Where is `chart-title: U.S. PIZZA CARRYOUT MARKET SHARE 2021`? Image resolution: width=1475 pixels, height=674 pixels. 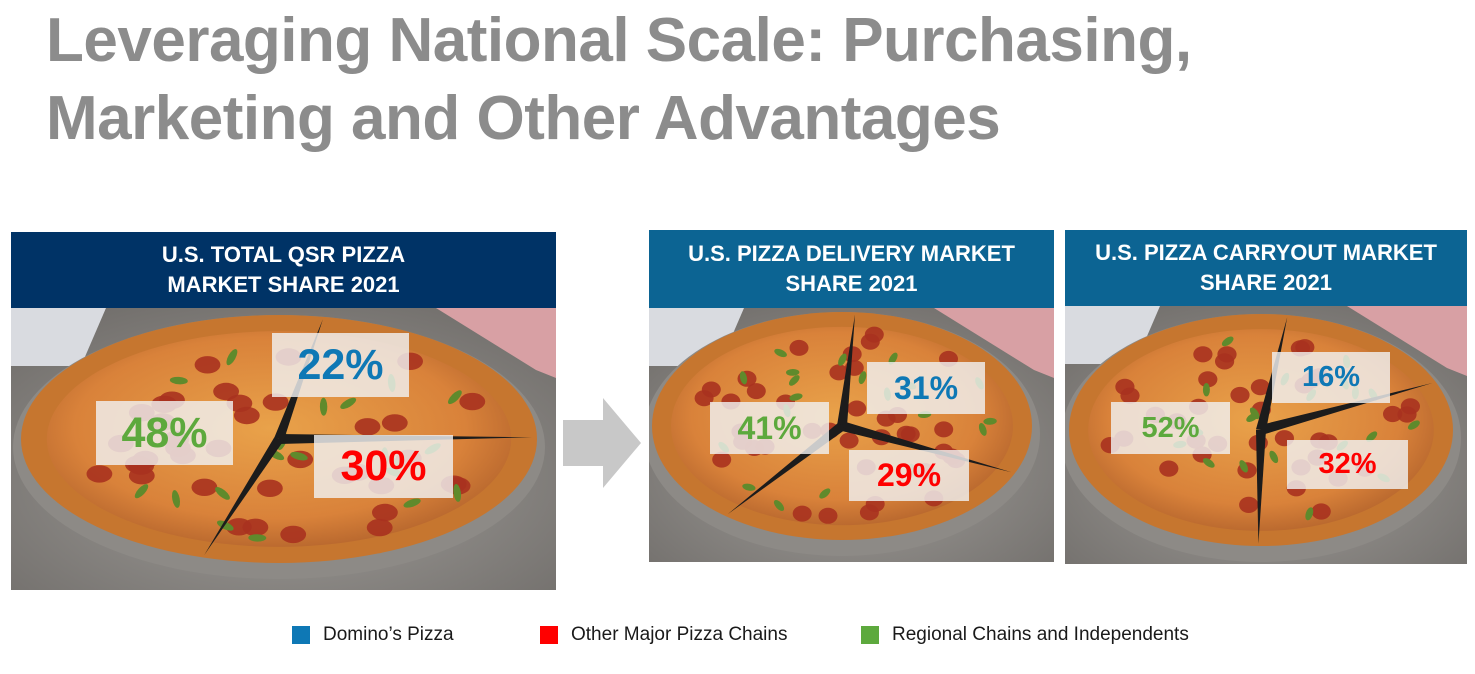 chart-title: U.S. PIZZA CARRYOUT MARKET SHARE 2021 is located at coordinates (1266, 268).